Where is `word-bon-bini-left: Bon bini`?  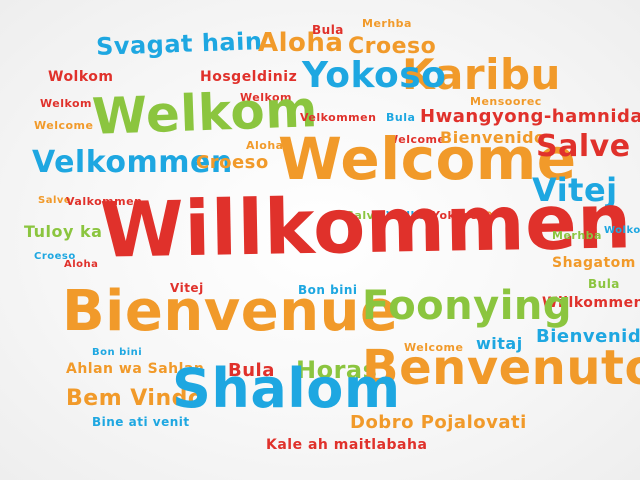
word-bon-bini-left: Bon bini is located at coordinates (117, 352).